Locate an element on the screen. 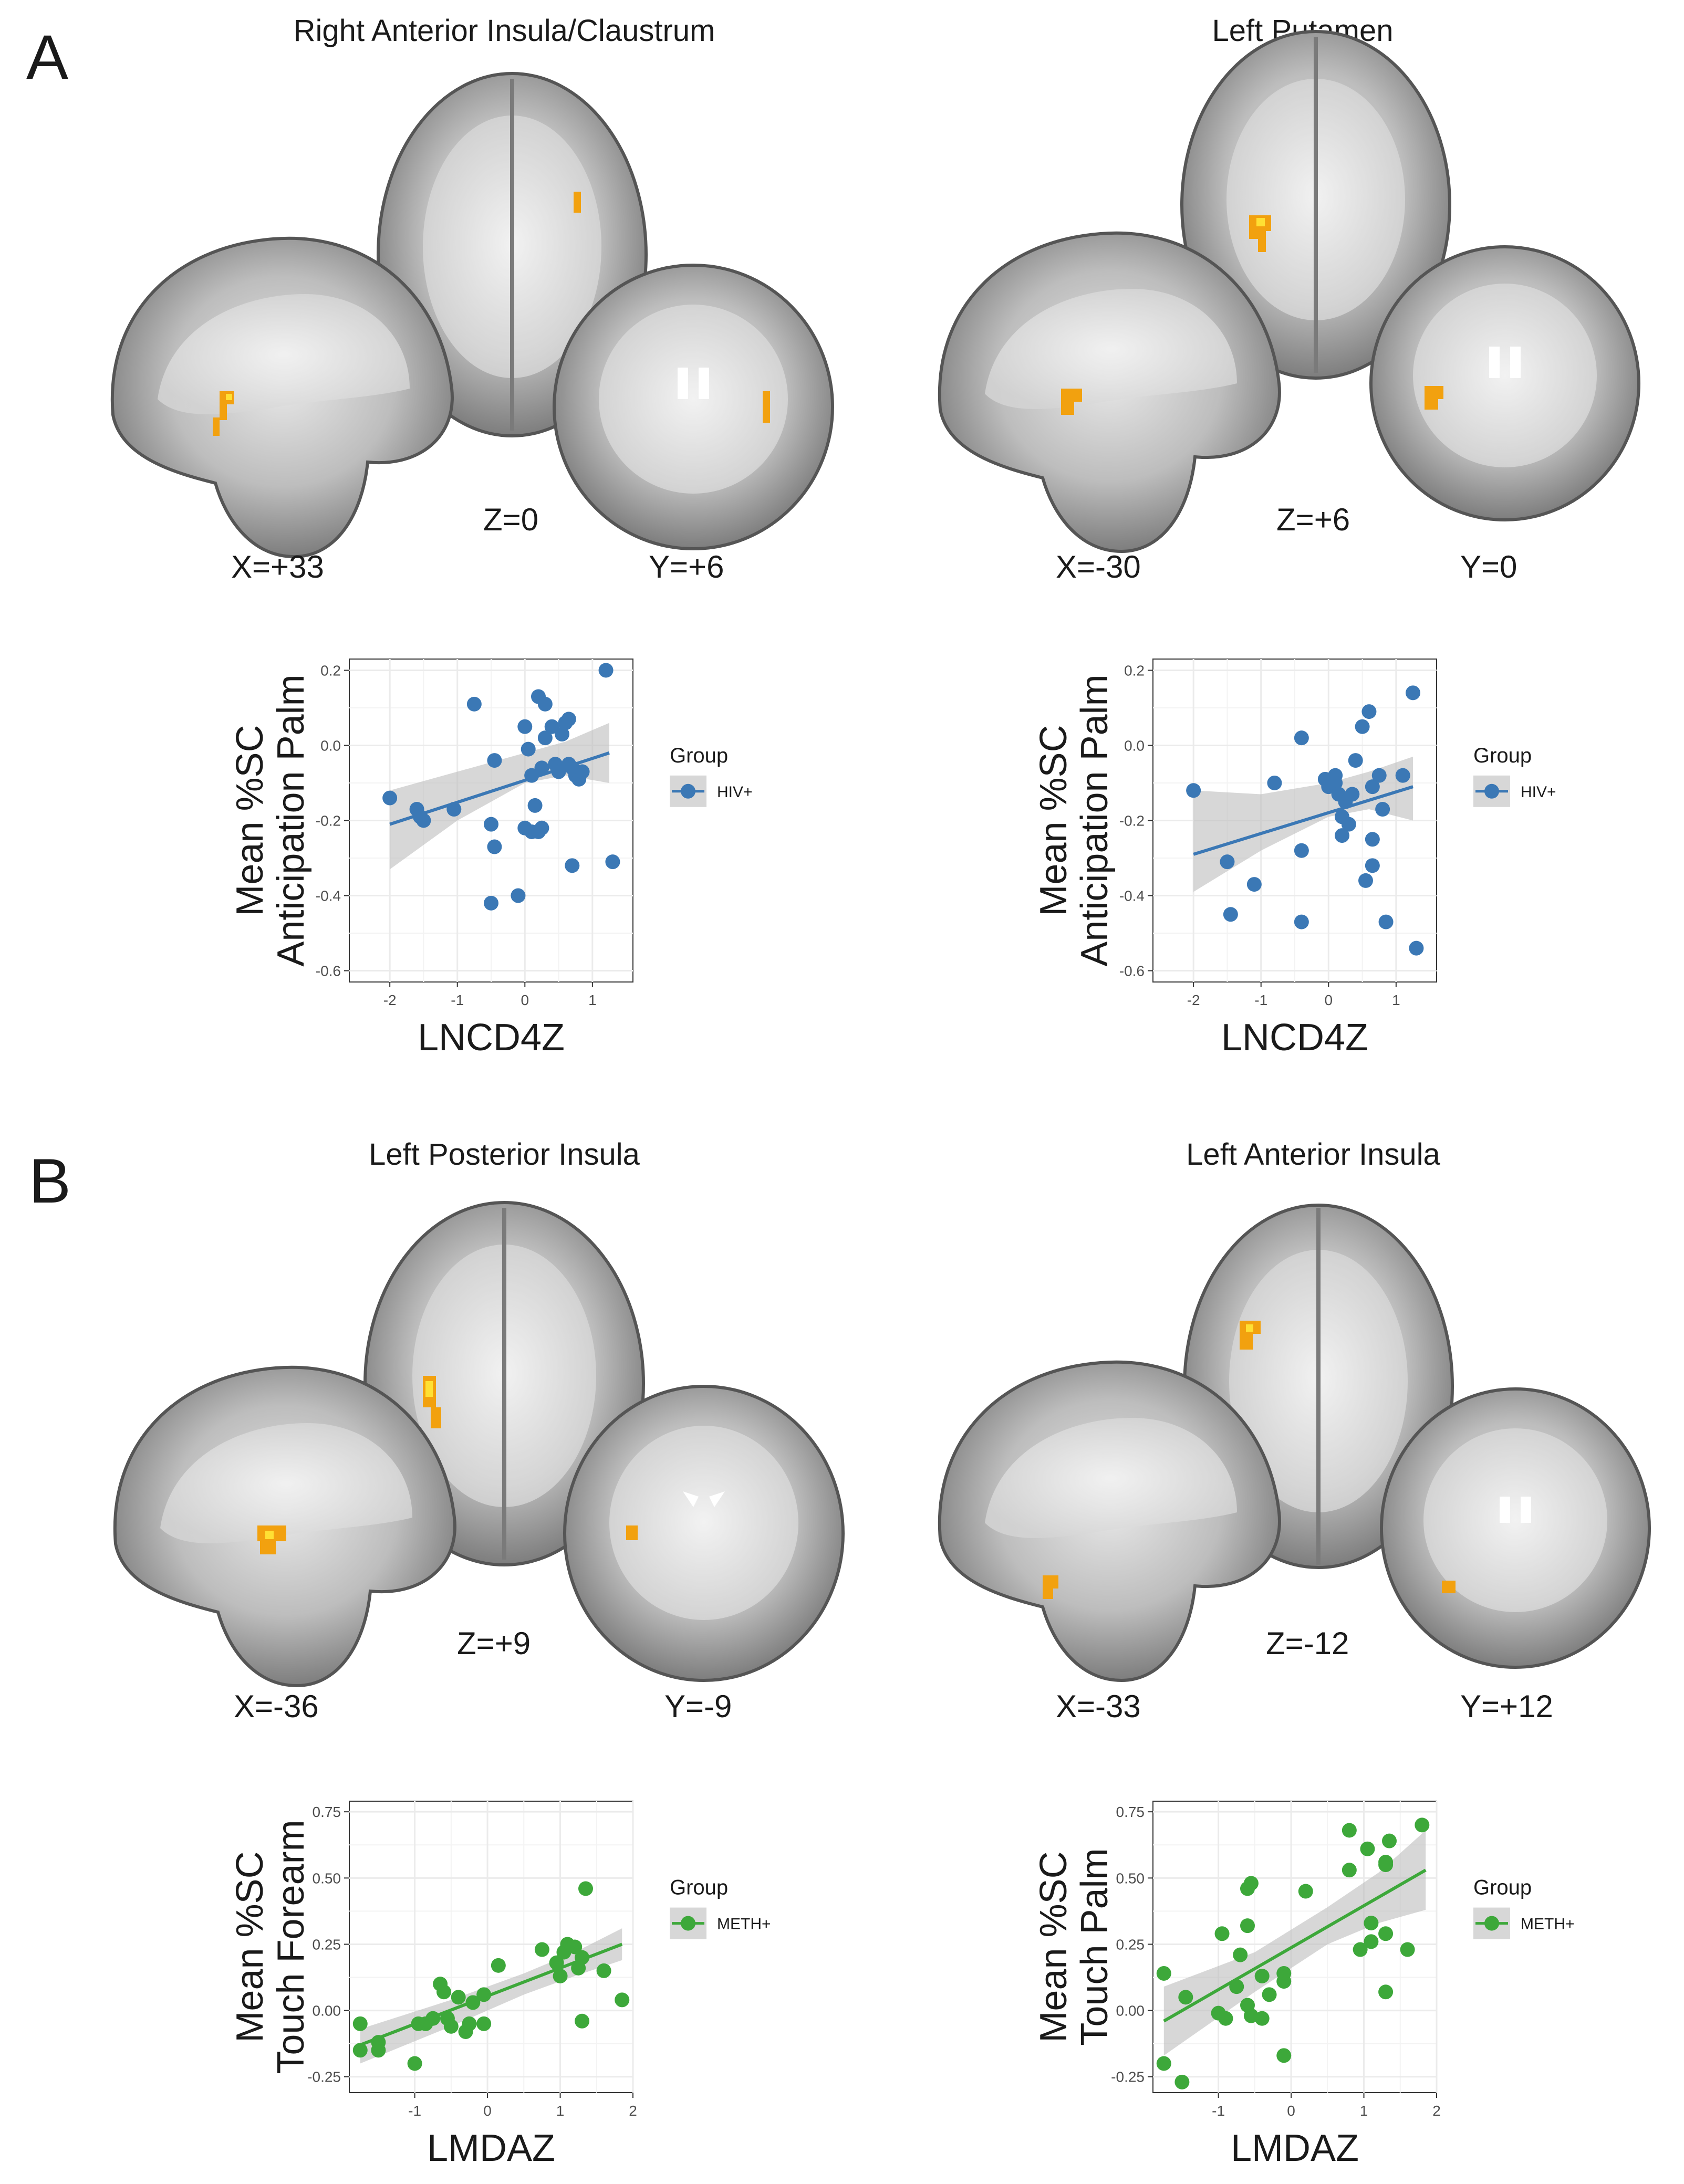 The height and width of the screenshot is (2184, 1684). coord-z-b-left: Z=+9 is located at coordinates (494, 1643).